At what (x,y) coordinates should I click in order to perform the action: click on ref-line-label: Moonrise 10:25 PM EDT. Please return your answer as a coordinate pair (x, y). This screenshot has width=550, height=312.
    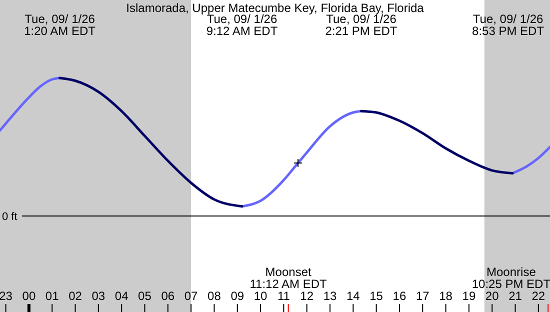
    Looking at the image, I should click on (511, 278).